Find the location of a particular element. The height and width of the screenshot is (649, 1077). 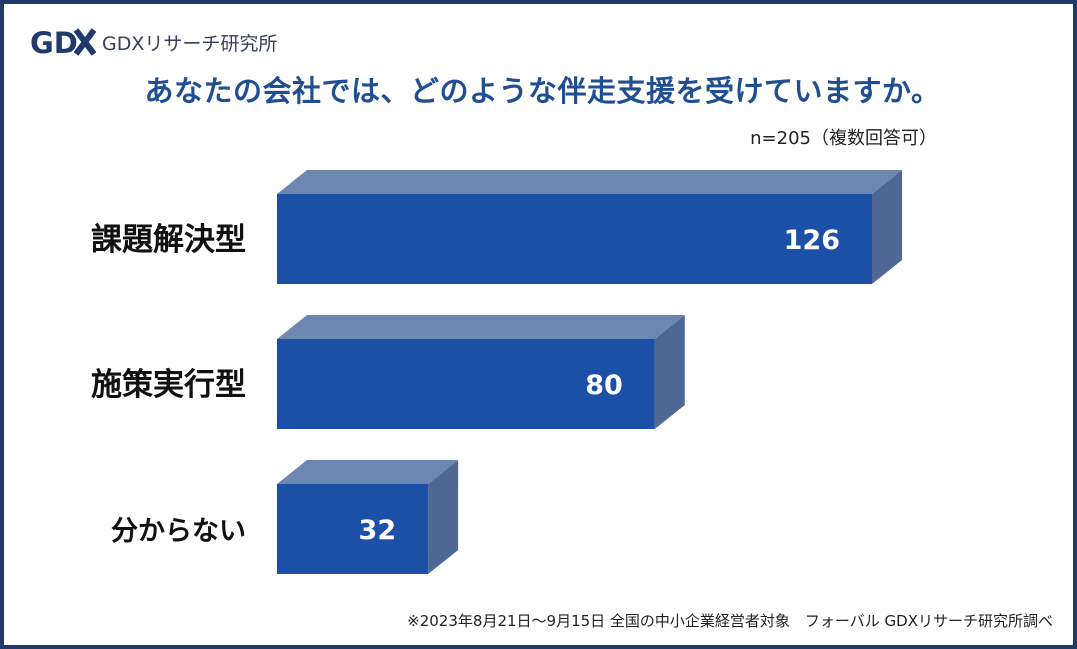

sample-size-note: n=205（複数回答可） is located at coordinates (843, 138).